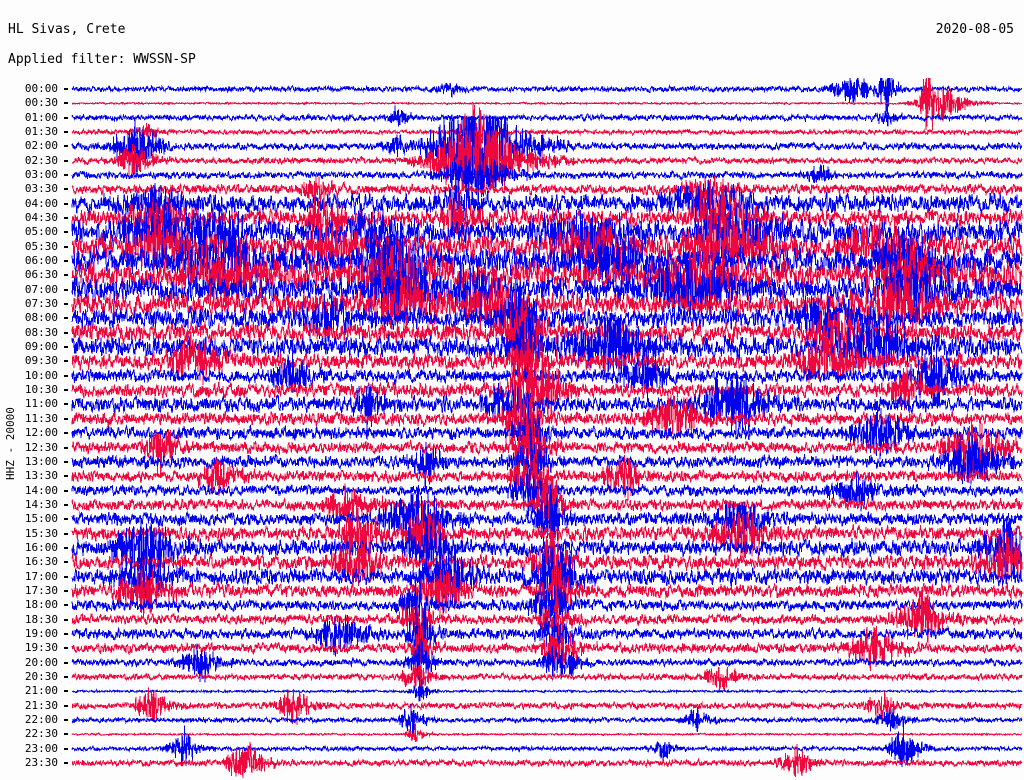 The image size is (1024, 780). I want to click on time-label: 21:00, so click(41, 691).